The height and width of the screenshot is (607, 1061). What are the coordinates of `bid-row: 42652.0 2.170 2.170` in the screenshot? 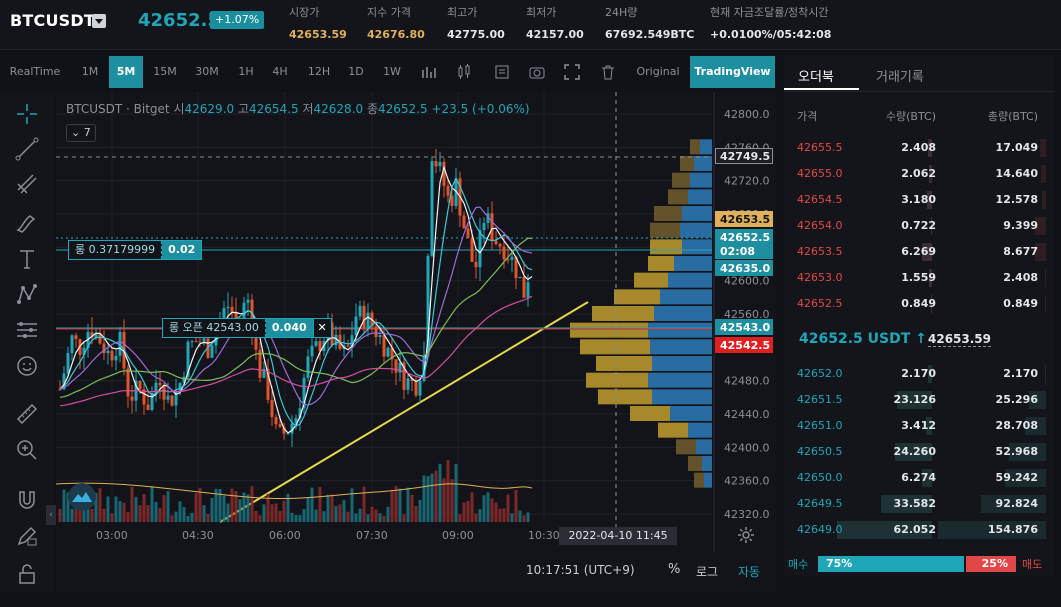 It's located at (919, 374).